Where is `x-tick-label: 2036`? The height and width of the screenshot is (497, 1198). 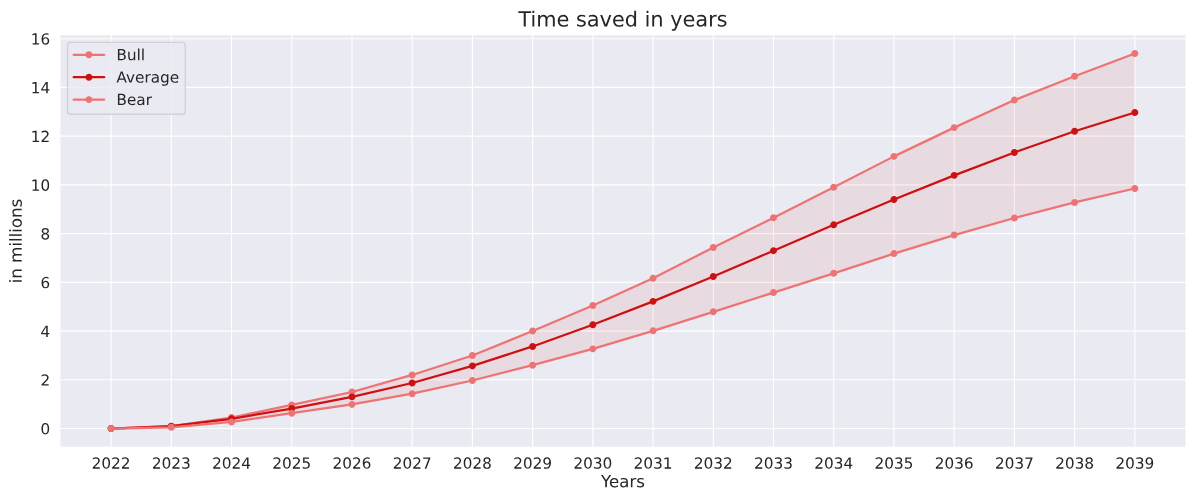
x-tick-label: 2036 is located at coordinates (954, 463).